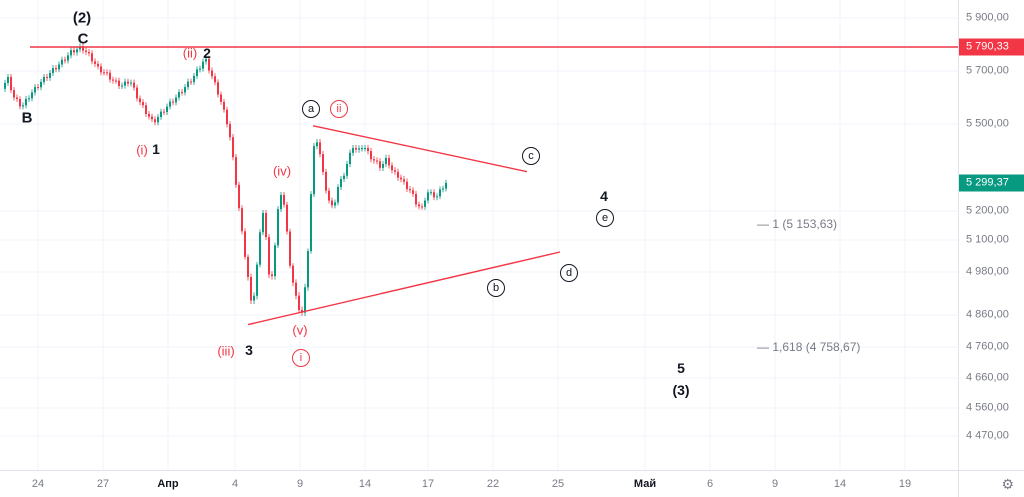 The width and height of the screenshot is (1024, 497). What do you see at coordinates (282, 171) in the screenshot?
I see `wave-label-iv: (iv)` at bounding box center [282, 171].